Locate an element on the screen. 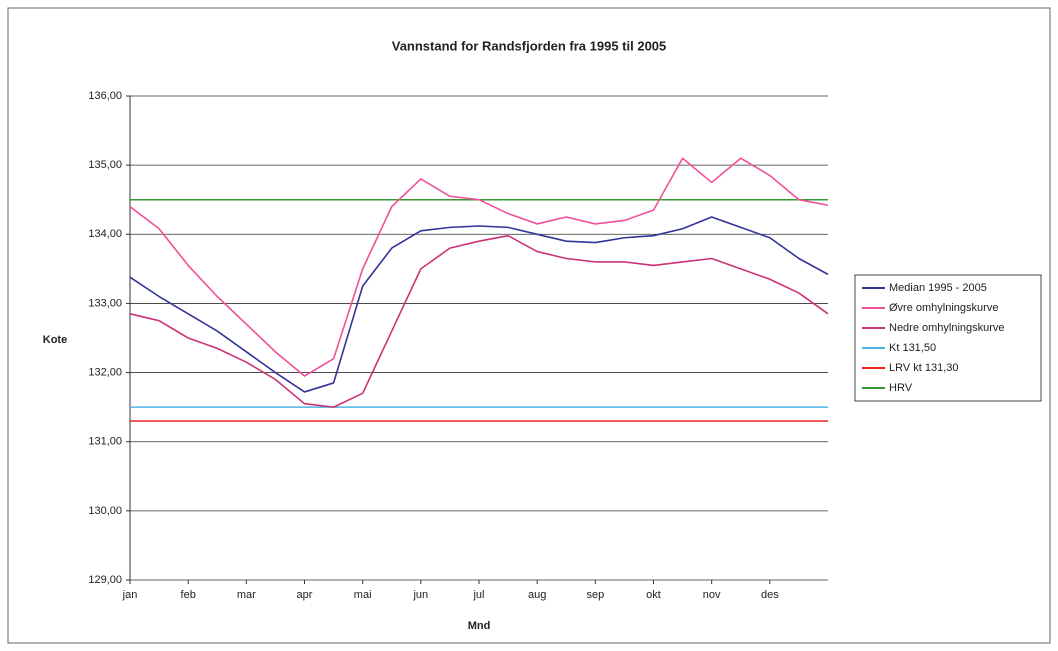 The width and height of the screenshot is (1058, 651). x-tick-label: feb is located at coordinates (188, 595).